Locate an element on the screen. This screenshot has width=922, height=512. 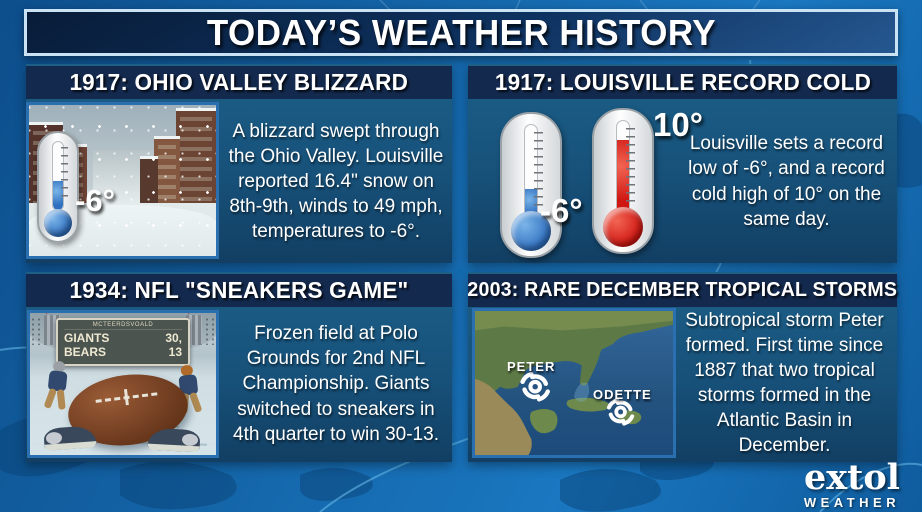
record-low-label: -6° is located at coordinates (561, 210).